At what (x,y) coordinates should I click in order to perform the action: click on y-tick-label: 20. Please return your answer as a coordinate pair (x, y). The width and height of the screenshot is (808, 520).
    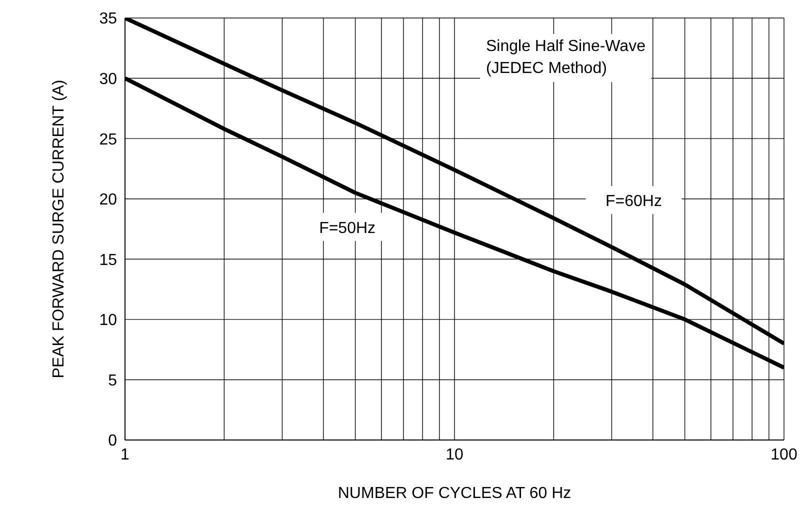
    Looking at the image, I should click on (108, 200).